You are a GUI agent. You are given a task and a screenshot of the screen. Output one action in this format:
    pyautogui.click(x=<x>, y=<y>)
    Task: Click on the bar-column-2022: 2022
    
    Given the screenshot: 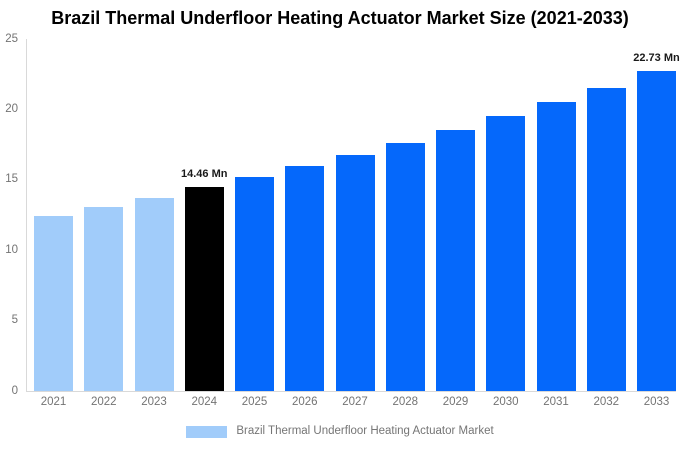 What is the action you would take?
    pyautogui.click(x=104, y=223)
    